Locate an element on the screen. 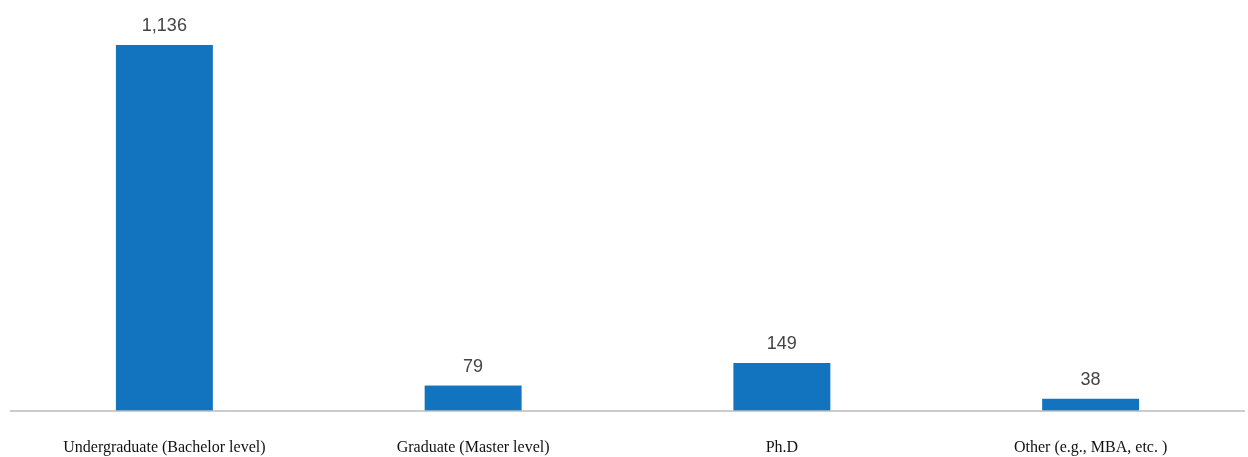 The height and width of the screenshot is (457, 1248). x-tick-label: Undergraduate (Bachelor level) is located at coordinates (164, 447).